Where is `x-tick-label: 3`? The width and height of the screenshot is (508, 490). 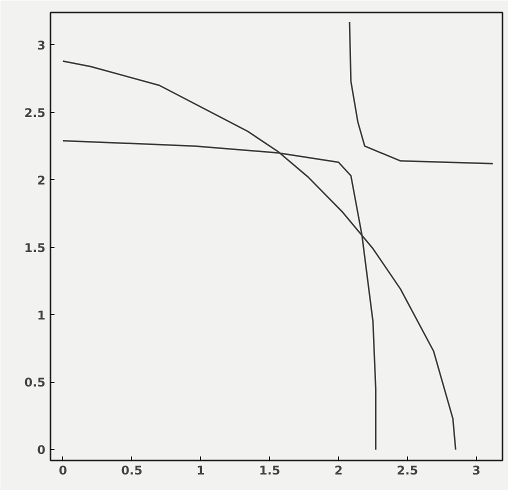
x-tick-label: 3 is located at coordinates (476, 471).